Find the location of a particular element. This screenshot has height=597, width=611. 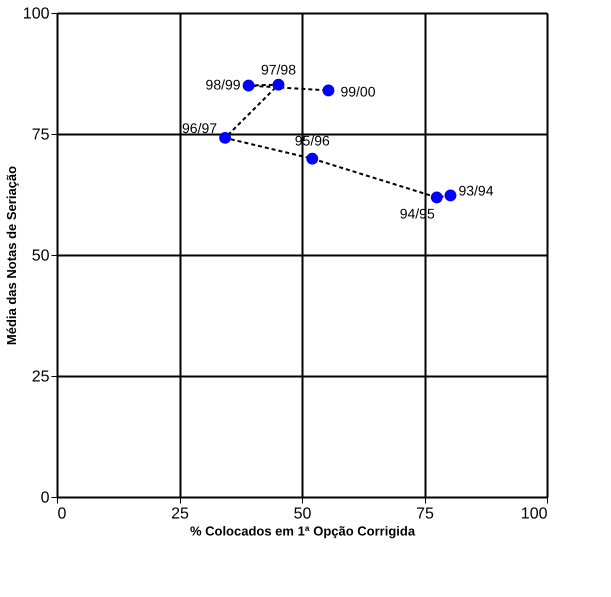

x-tick-label: 50 is located at coordinates (303, 514).